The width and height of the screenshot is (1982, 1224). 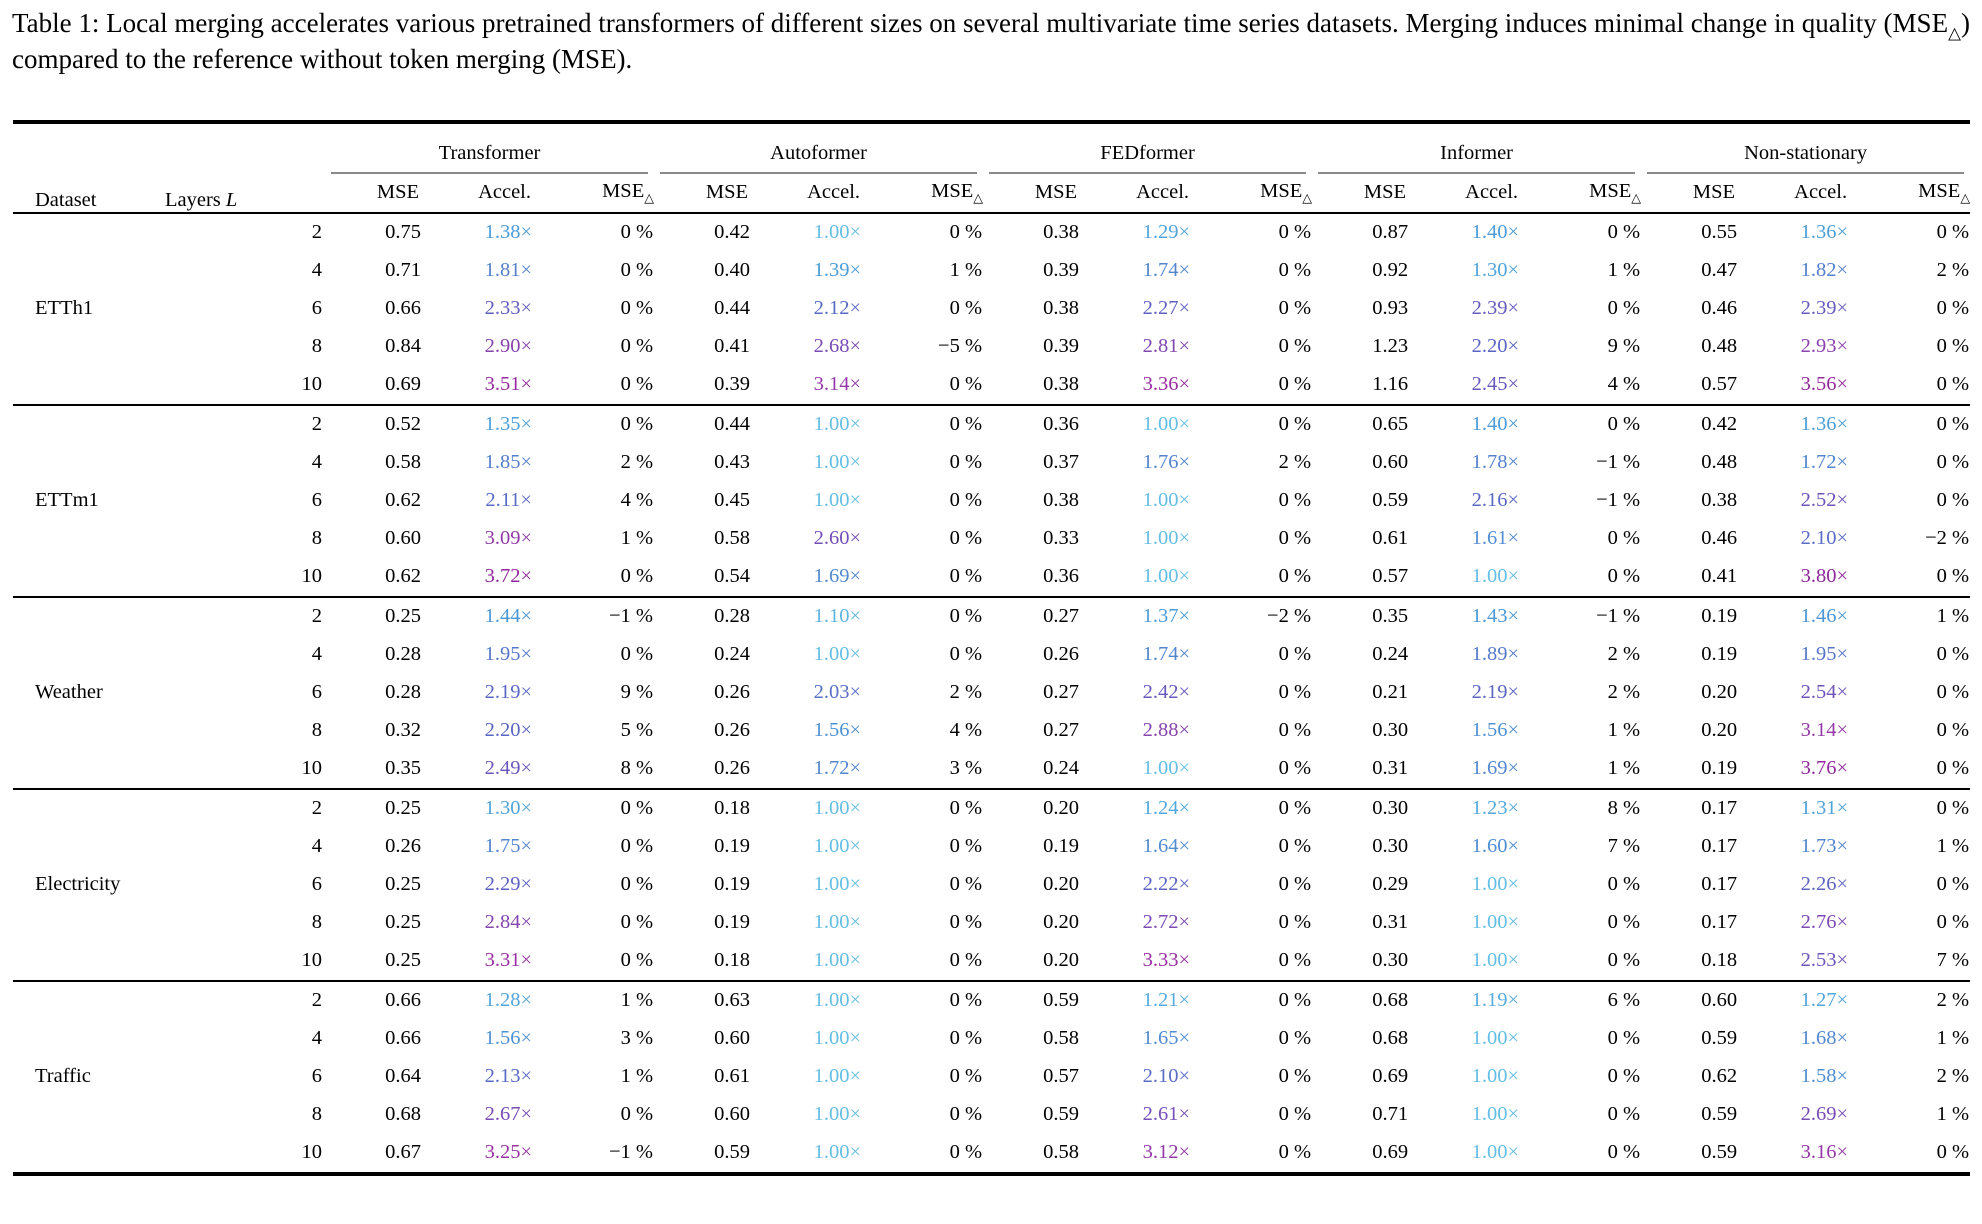 What do you see at coordinates (1148, 158) in the screenshot?
I see `group-label: FEDformer` at bounding box center [1148, 158].